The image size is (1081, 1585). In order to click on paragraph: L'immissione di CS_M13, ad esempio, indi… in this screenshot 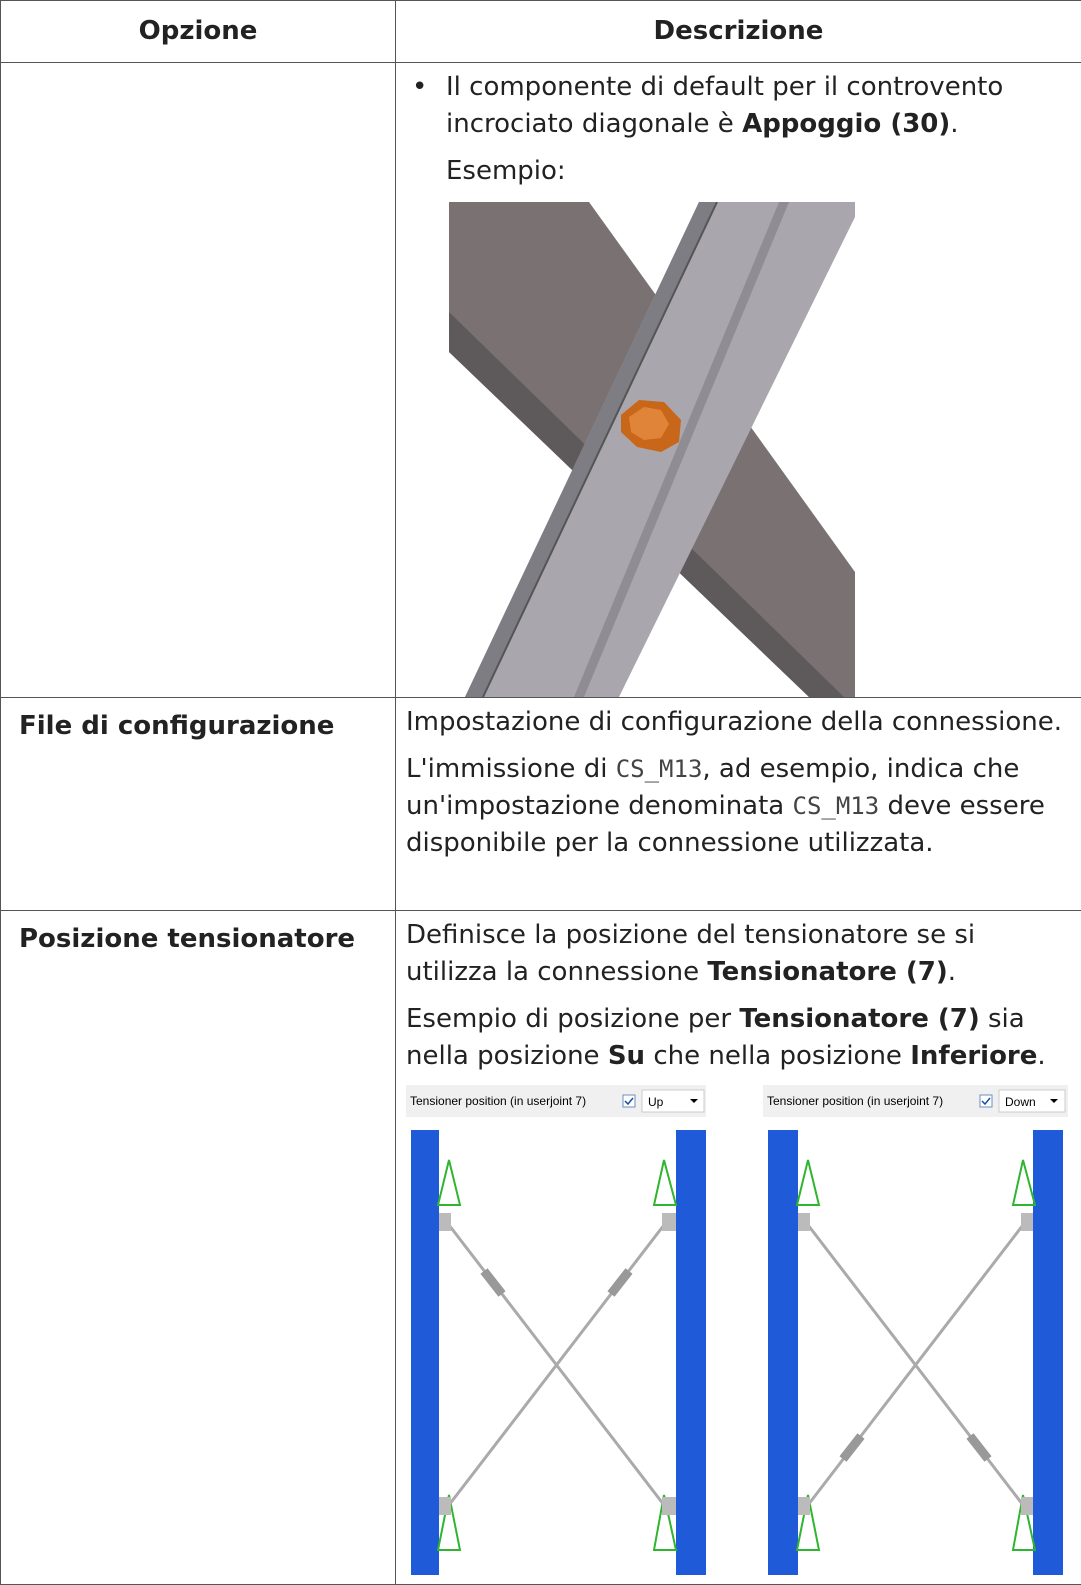, I will do `click(738, 806)`.